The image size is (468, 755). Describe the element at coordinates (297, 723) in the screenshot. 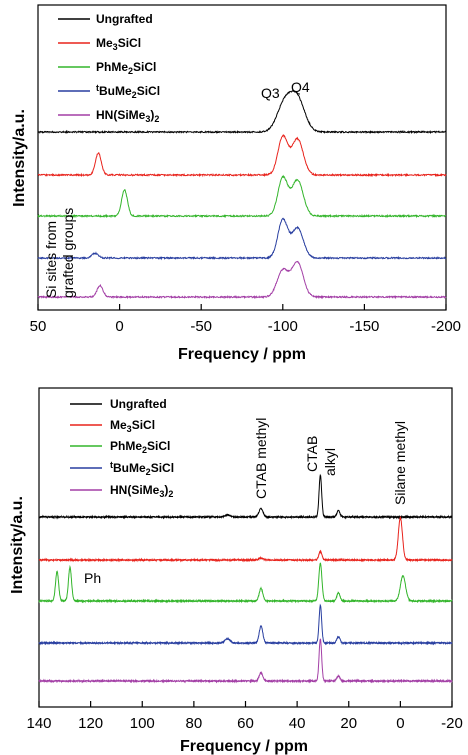

I see `bot-x-tick-label: 40` at that location.